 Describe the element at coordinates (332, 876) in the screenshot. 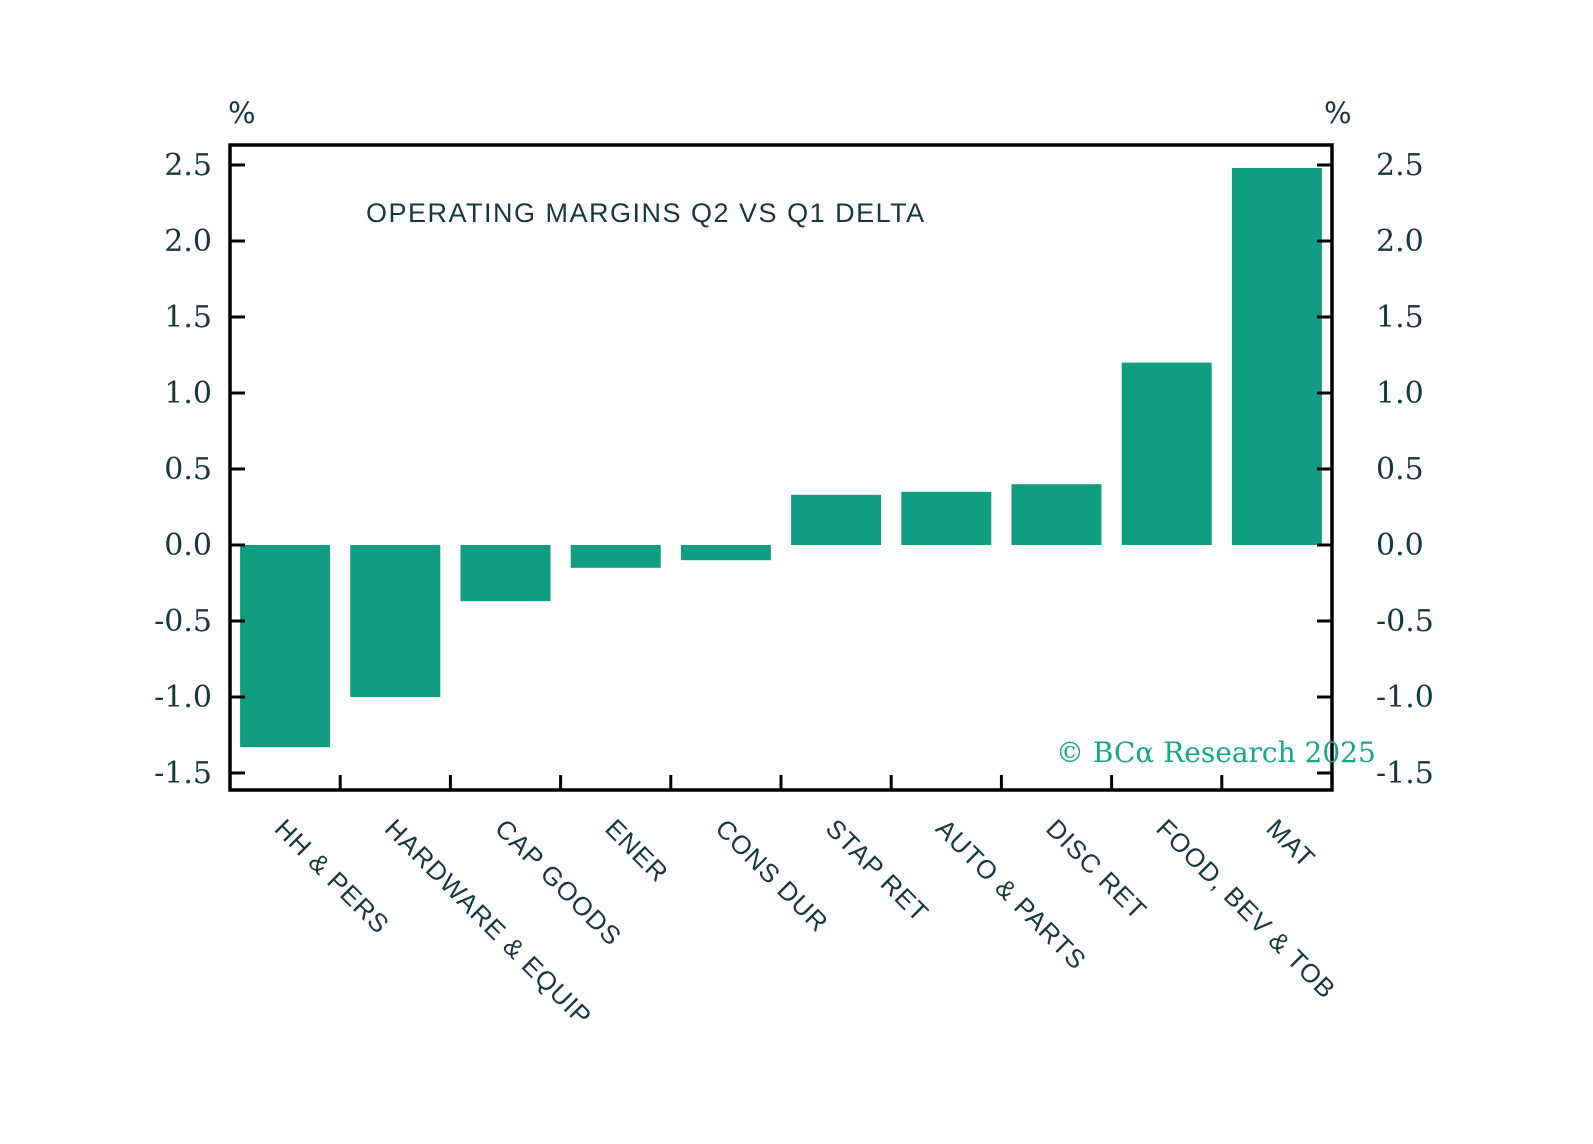

I see `x-category-label: HH & PERS` at that location.